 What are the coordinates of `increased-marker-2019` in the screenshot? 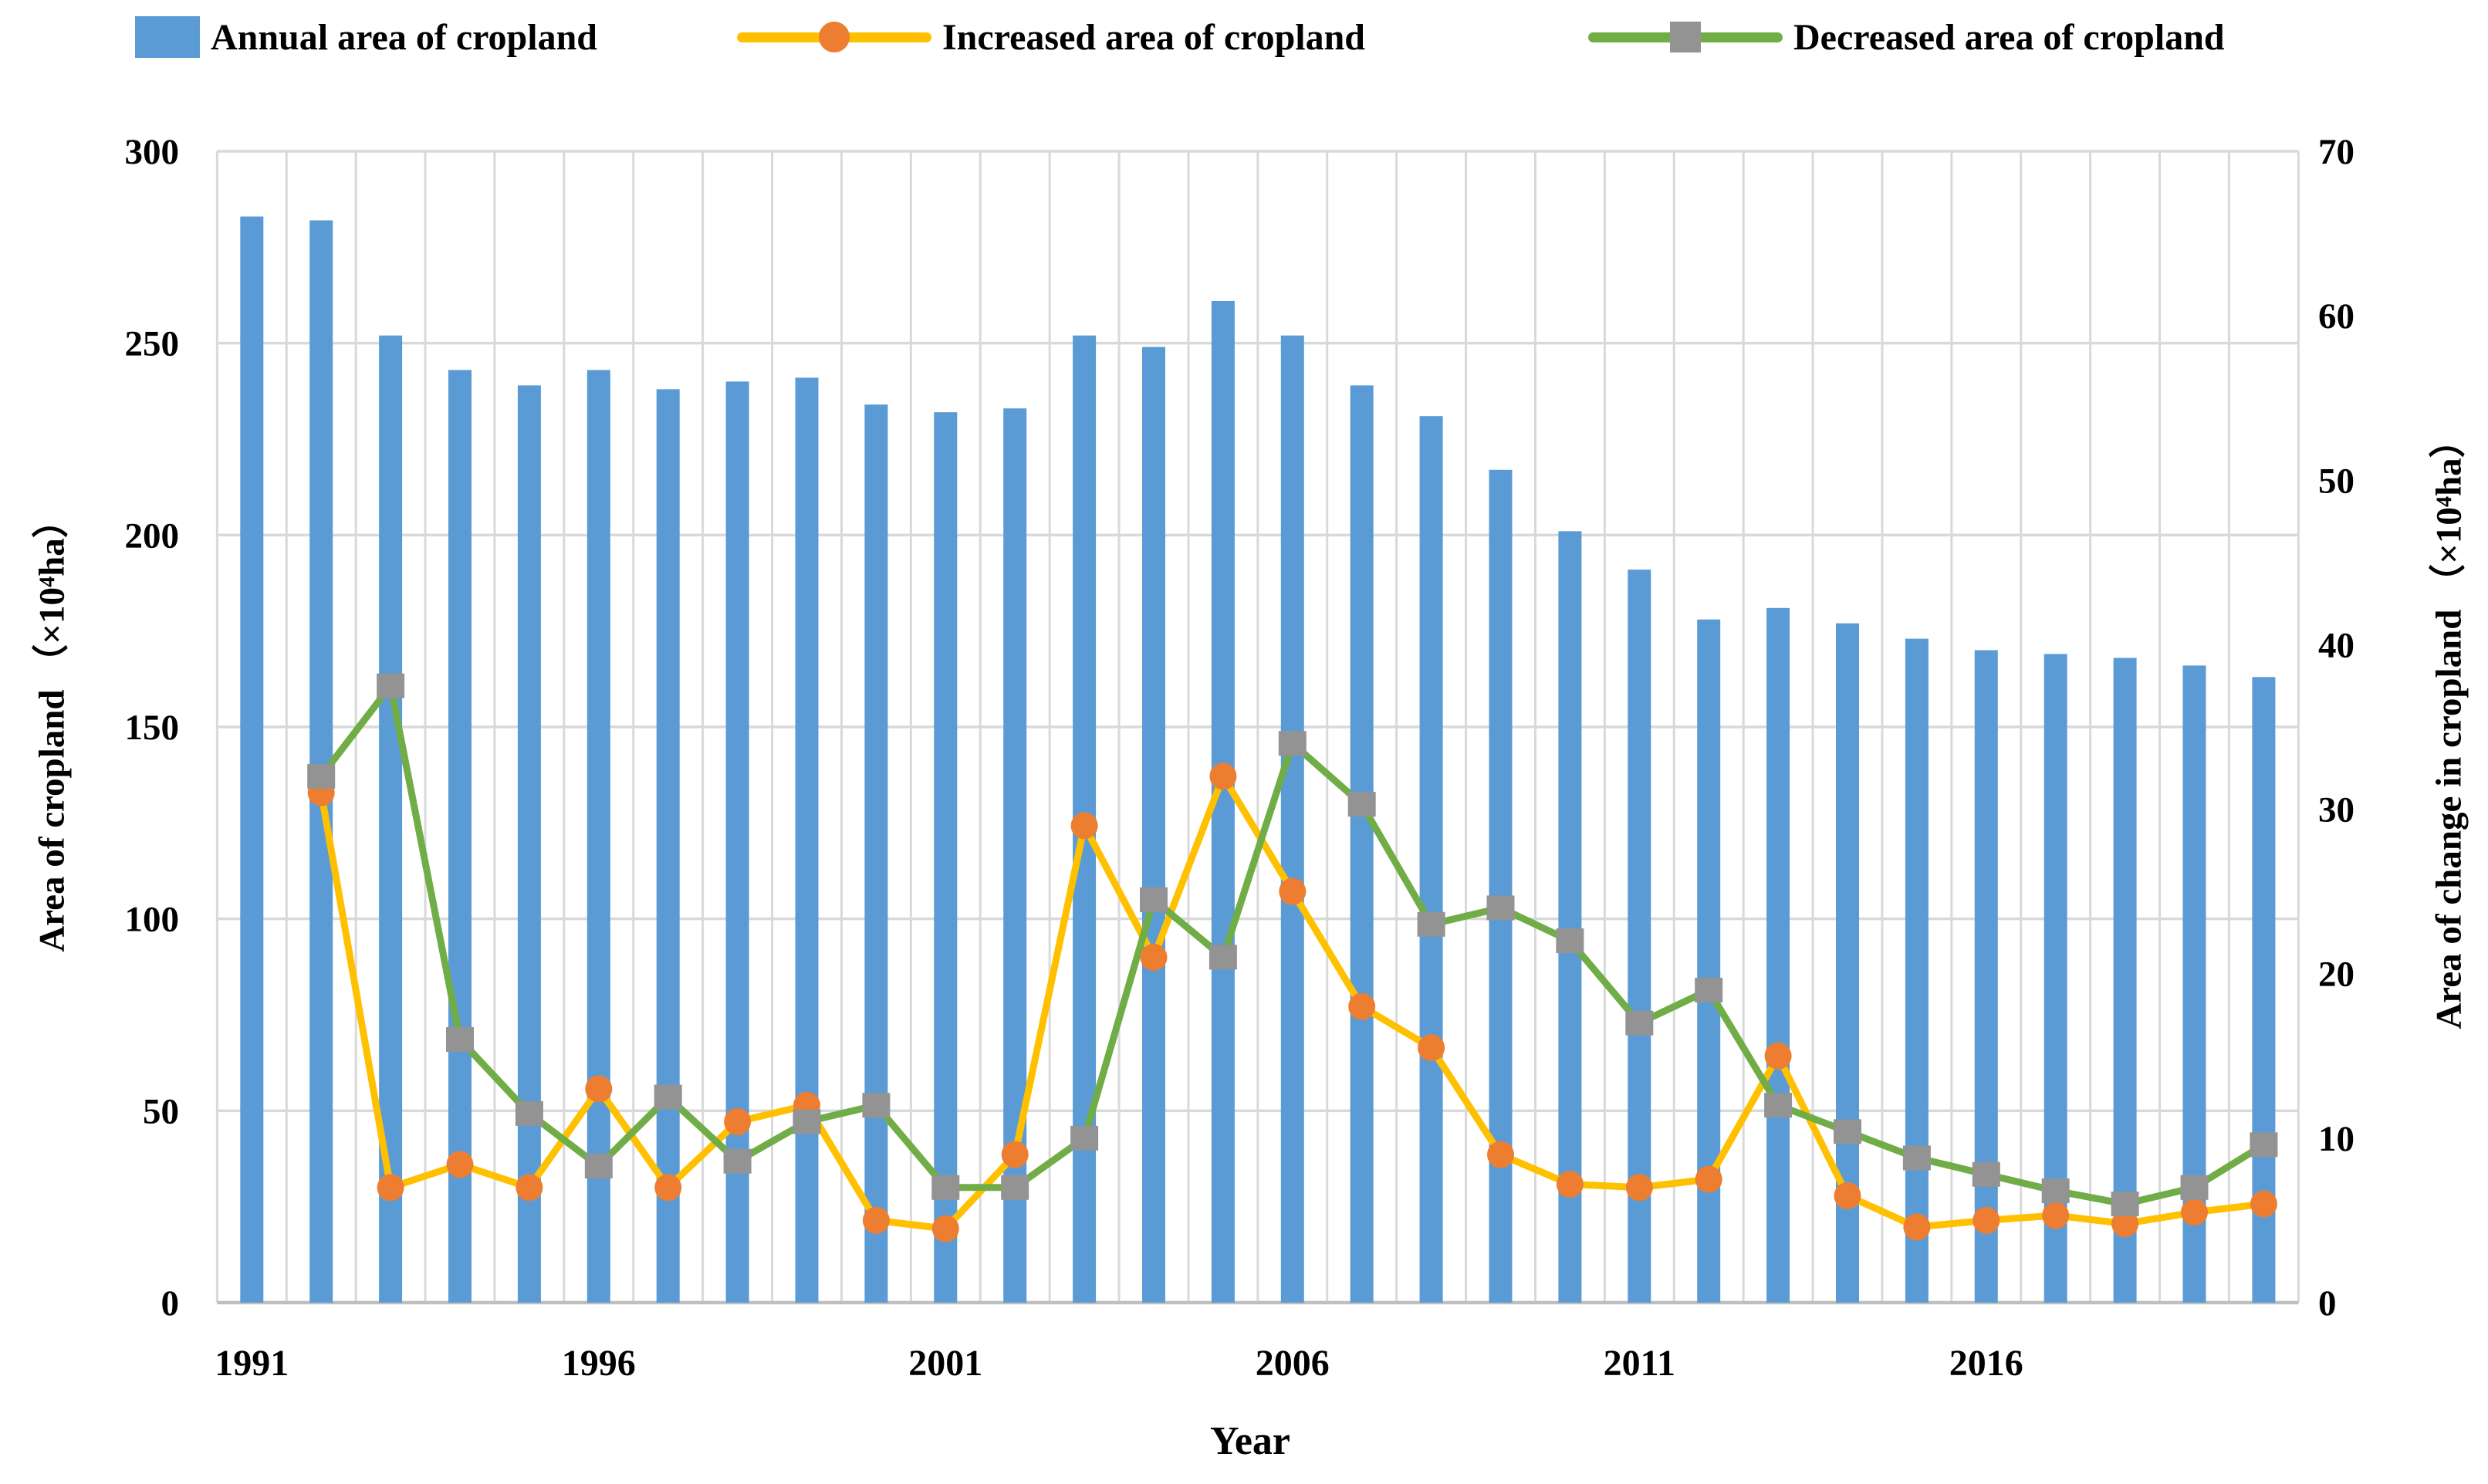 It's located at (2194, 1212).